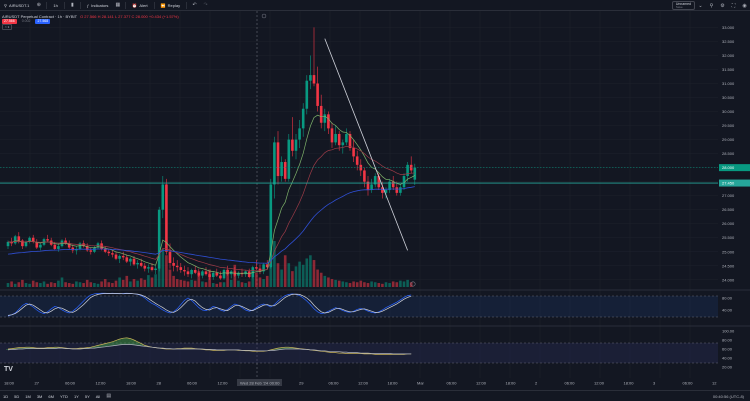  I want to click on alert-button: ⏰ Alert, so click(139, 5).